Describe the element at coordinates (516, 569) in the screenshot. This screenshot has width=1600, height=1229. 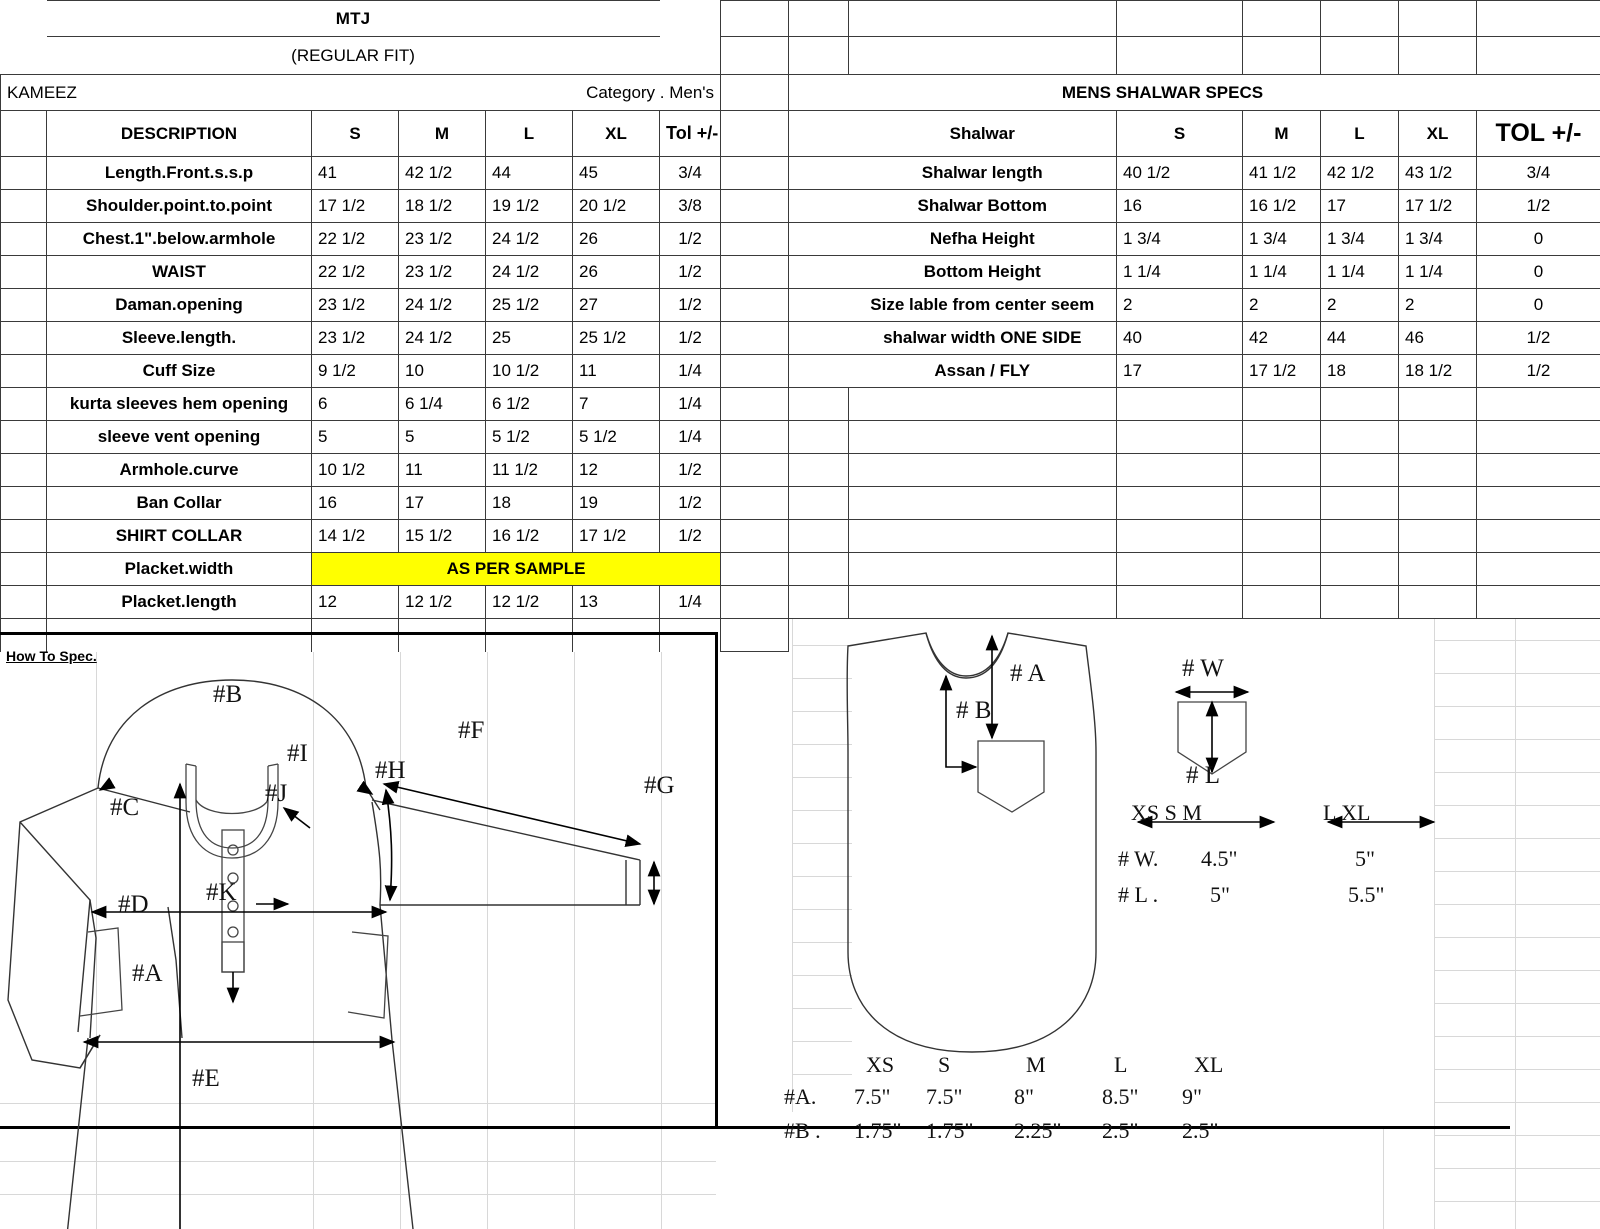
I see `as-per-sample-note: AS PER SAMPLE` at that location.